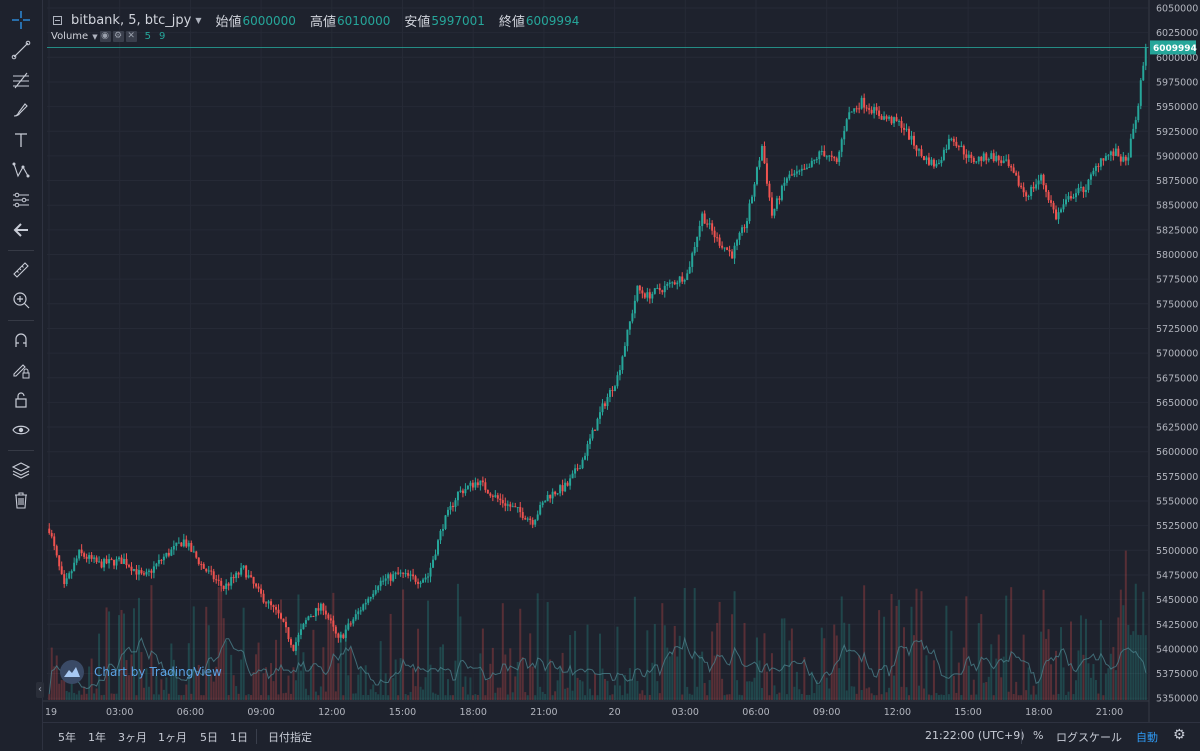 Image resolution: width=1200 pixels, height=751 pixels. Describe the element at coordinates (131, 20) in the screenshot. I see `symbol-label: bitbank, 5, btc_jpy` at that location.